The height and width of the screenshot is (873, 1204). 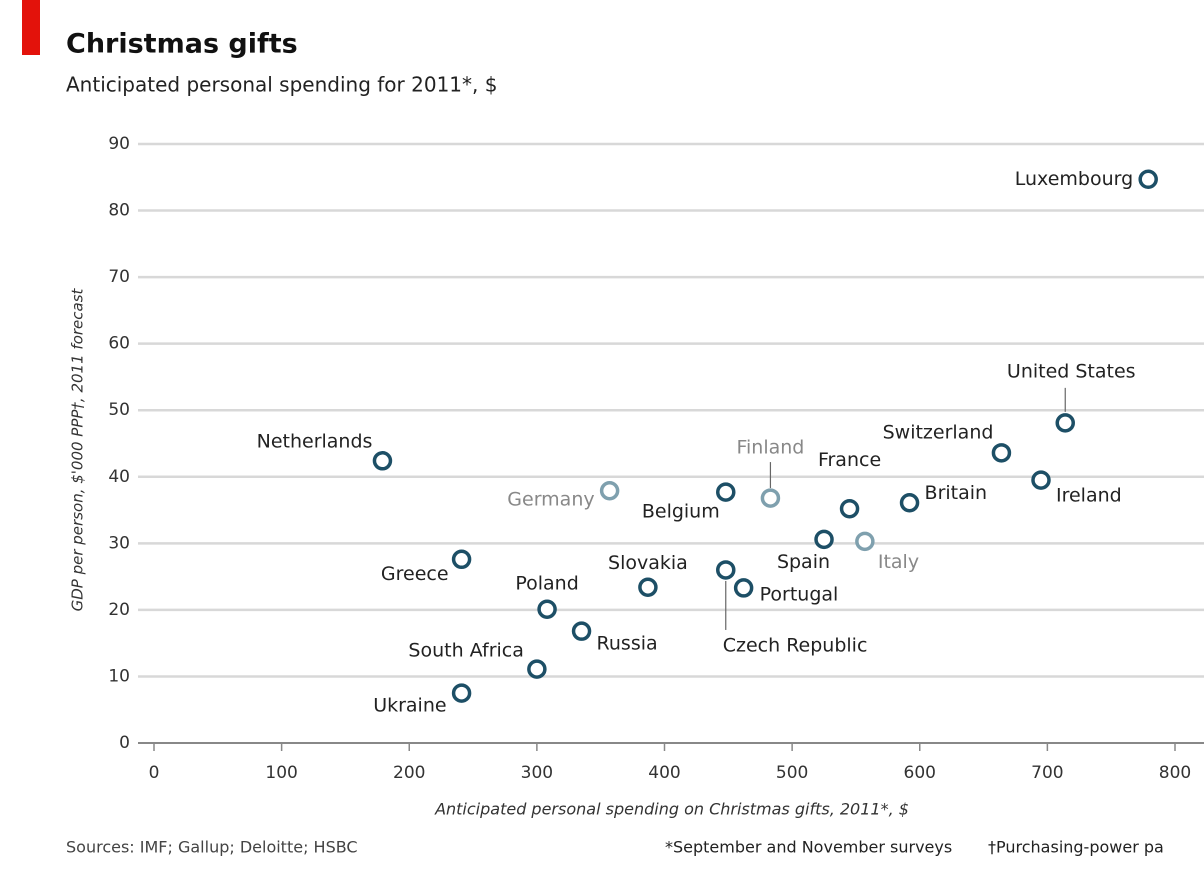 What do you see at coordinates (212, 847) in the screenshot?
I see `source: Sources: IMF; Gallup; Deloitte; HSBC` at bounding box center [212, 847].